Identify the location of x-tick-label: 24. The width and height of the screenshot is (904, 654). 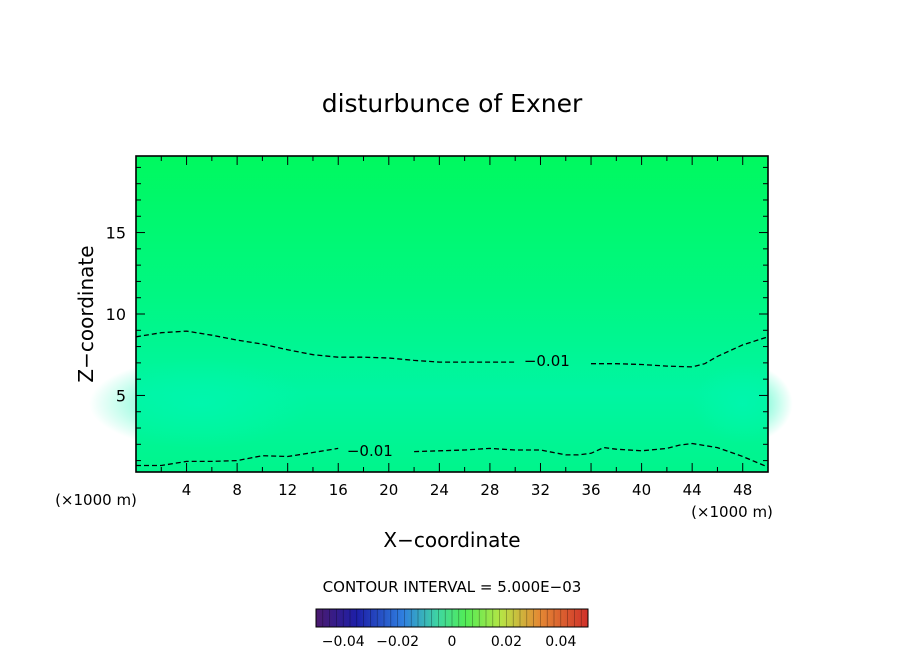
(439, 490).